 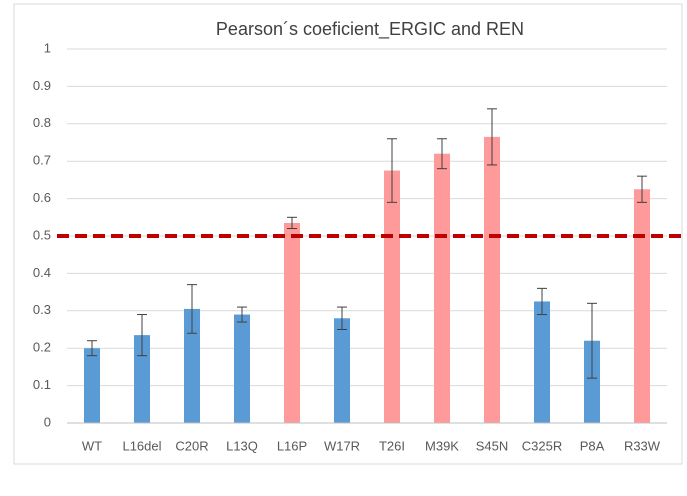 I want to click on x-tick-label: P8A, so click(x=592, y=445).